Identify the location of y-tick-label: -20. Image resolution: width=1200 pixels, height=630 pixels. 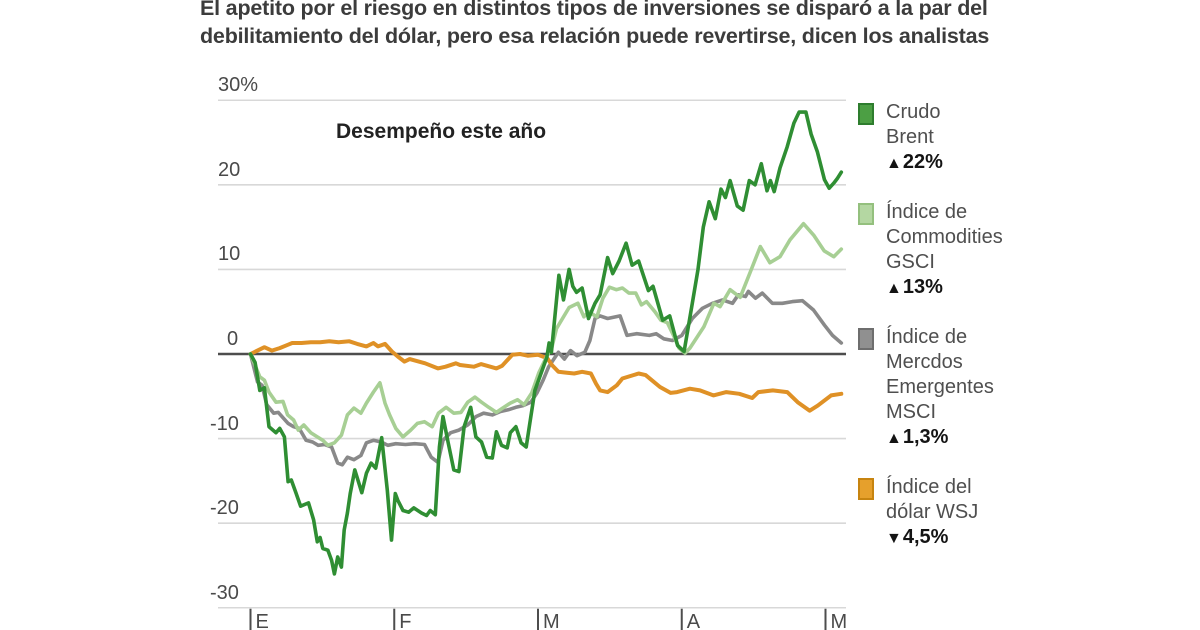
(224, 508).